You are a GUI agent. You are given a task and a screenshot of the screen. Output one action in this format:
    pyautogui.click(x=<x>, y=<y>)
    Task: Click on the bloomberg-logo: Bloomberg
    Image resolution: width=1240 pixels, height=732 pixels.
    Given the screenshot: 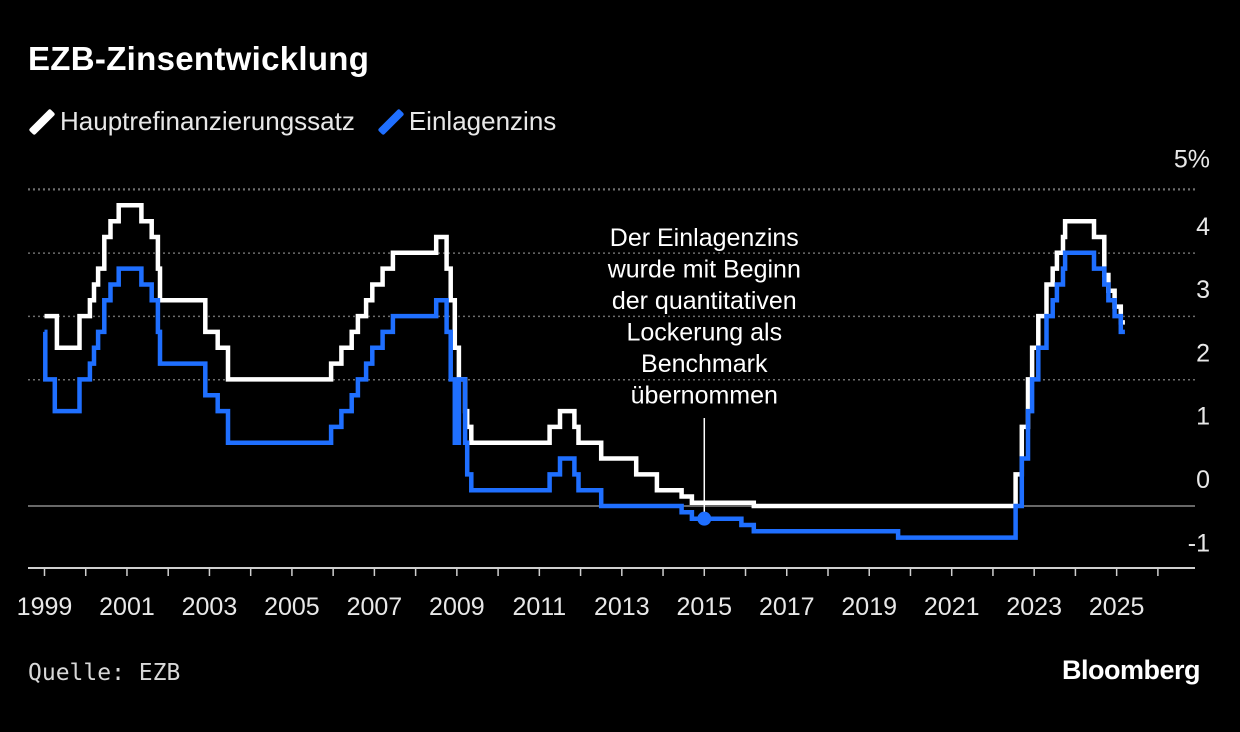 What is the action you would take?
    pyautogui.click(x=1131, y=670)
    